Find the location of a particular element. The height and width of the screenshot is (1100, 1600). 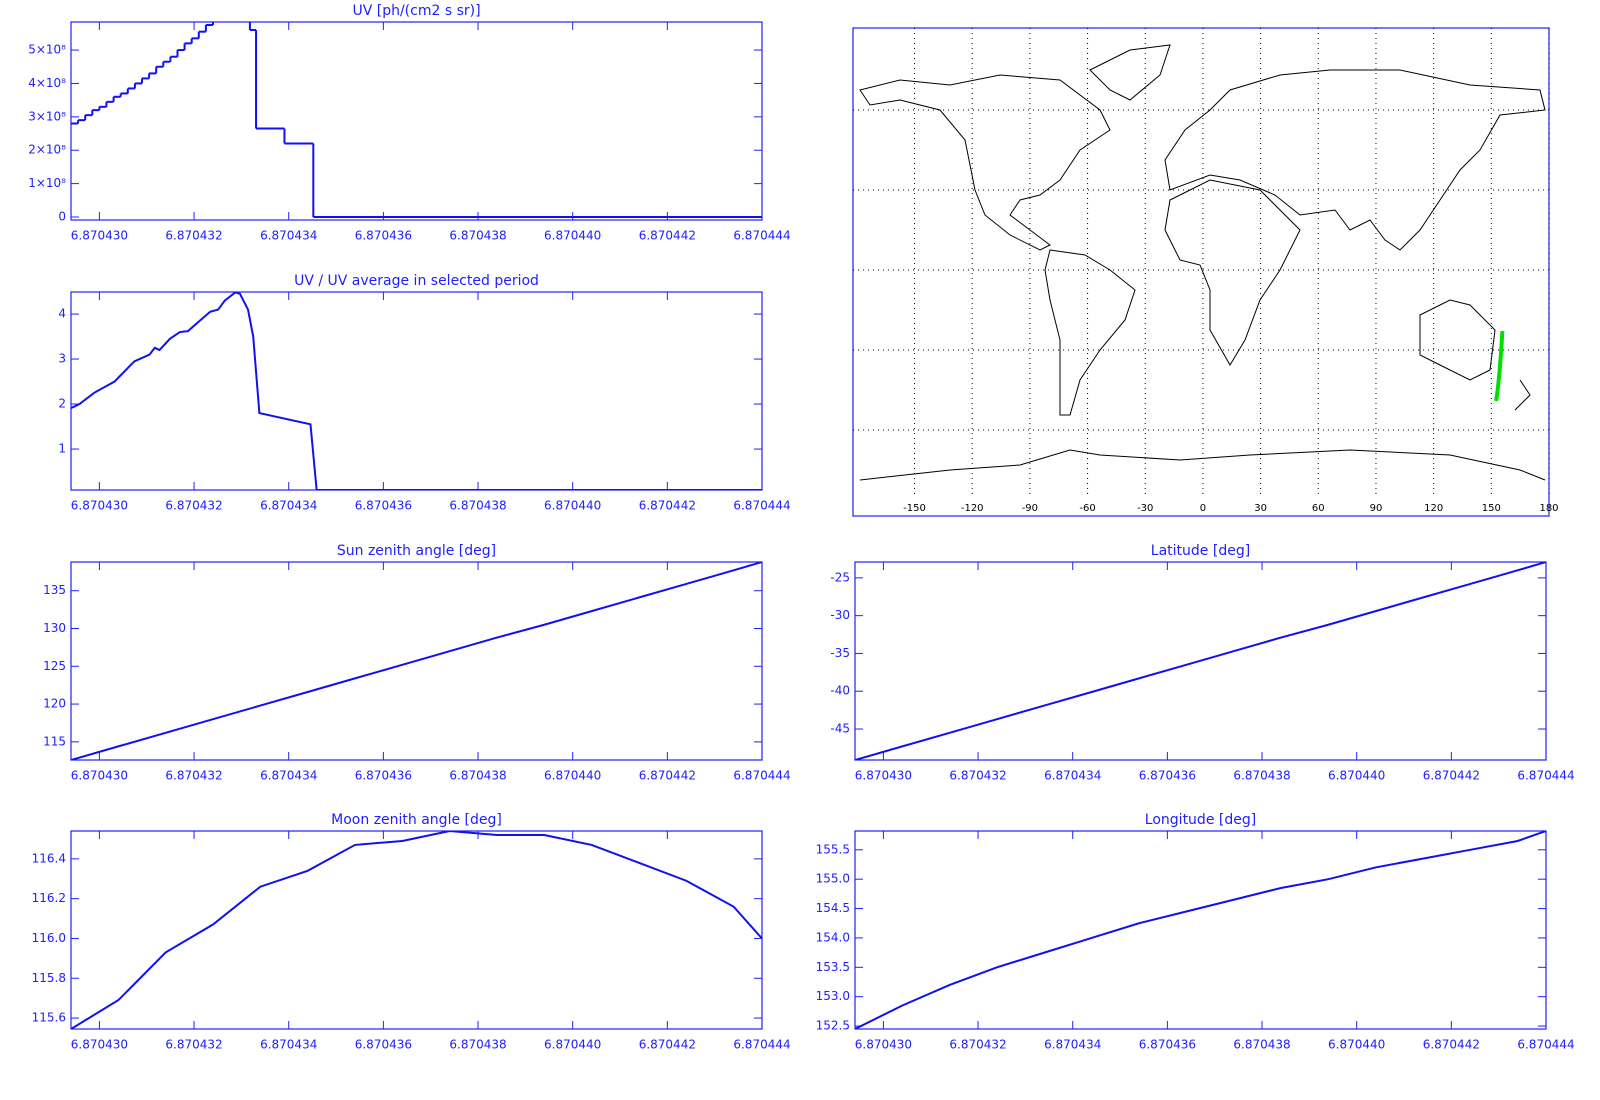

x-tick-label: 180 is located at coordinates (1548, 508).